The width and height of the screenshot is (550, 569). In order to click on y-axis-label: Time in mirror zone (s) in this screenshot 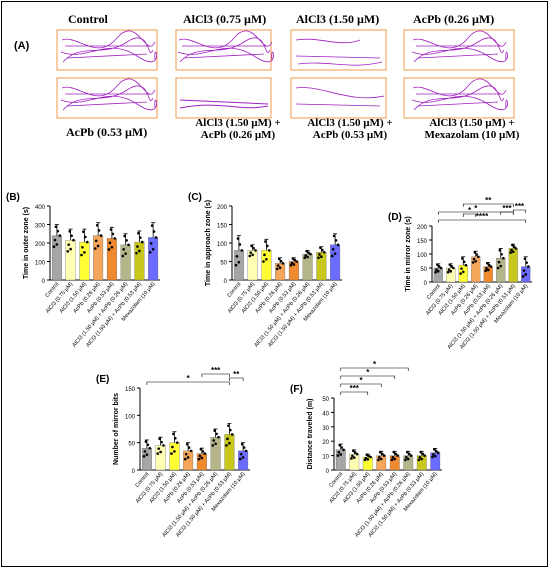, I will do `click(408, 253)`.